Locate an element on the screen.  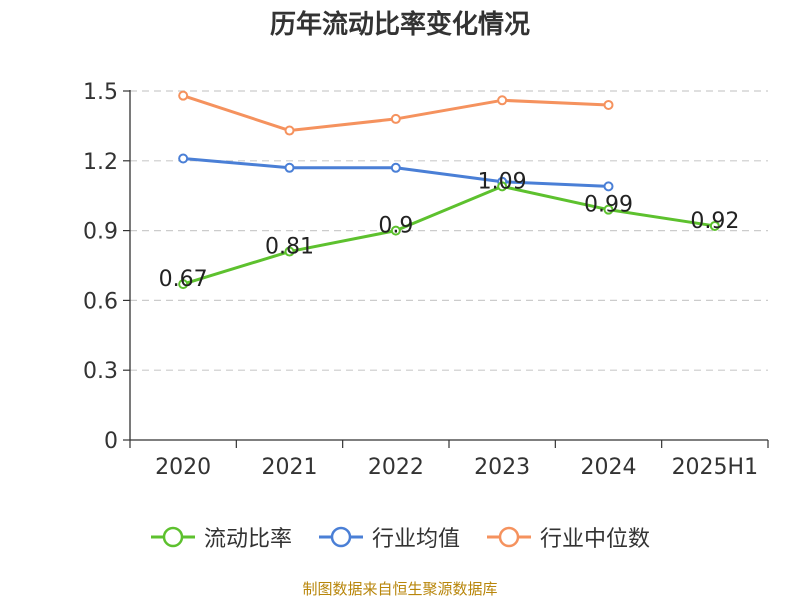
data-label: 0.81 is located at coordinates (289, 247).